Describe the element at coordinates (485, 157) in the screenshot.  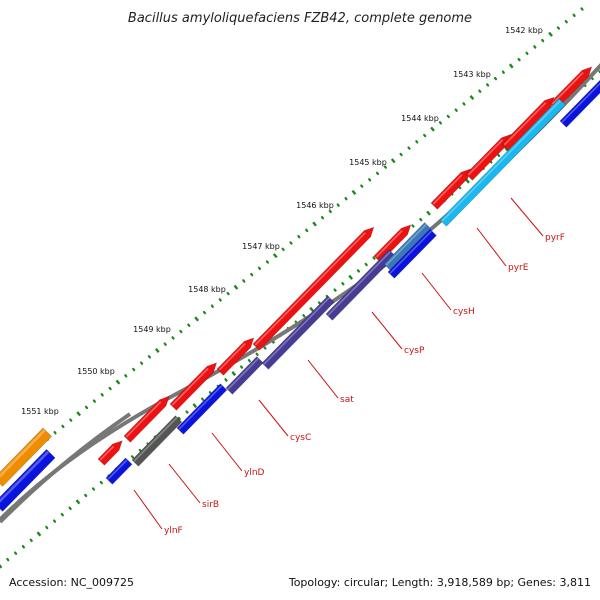
I see `forward-gene-arrow-8-highlight` at that location.